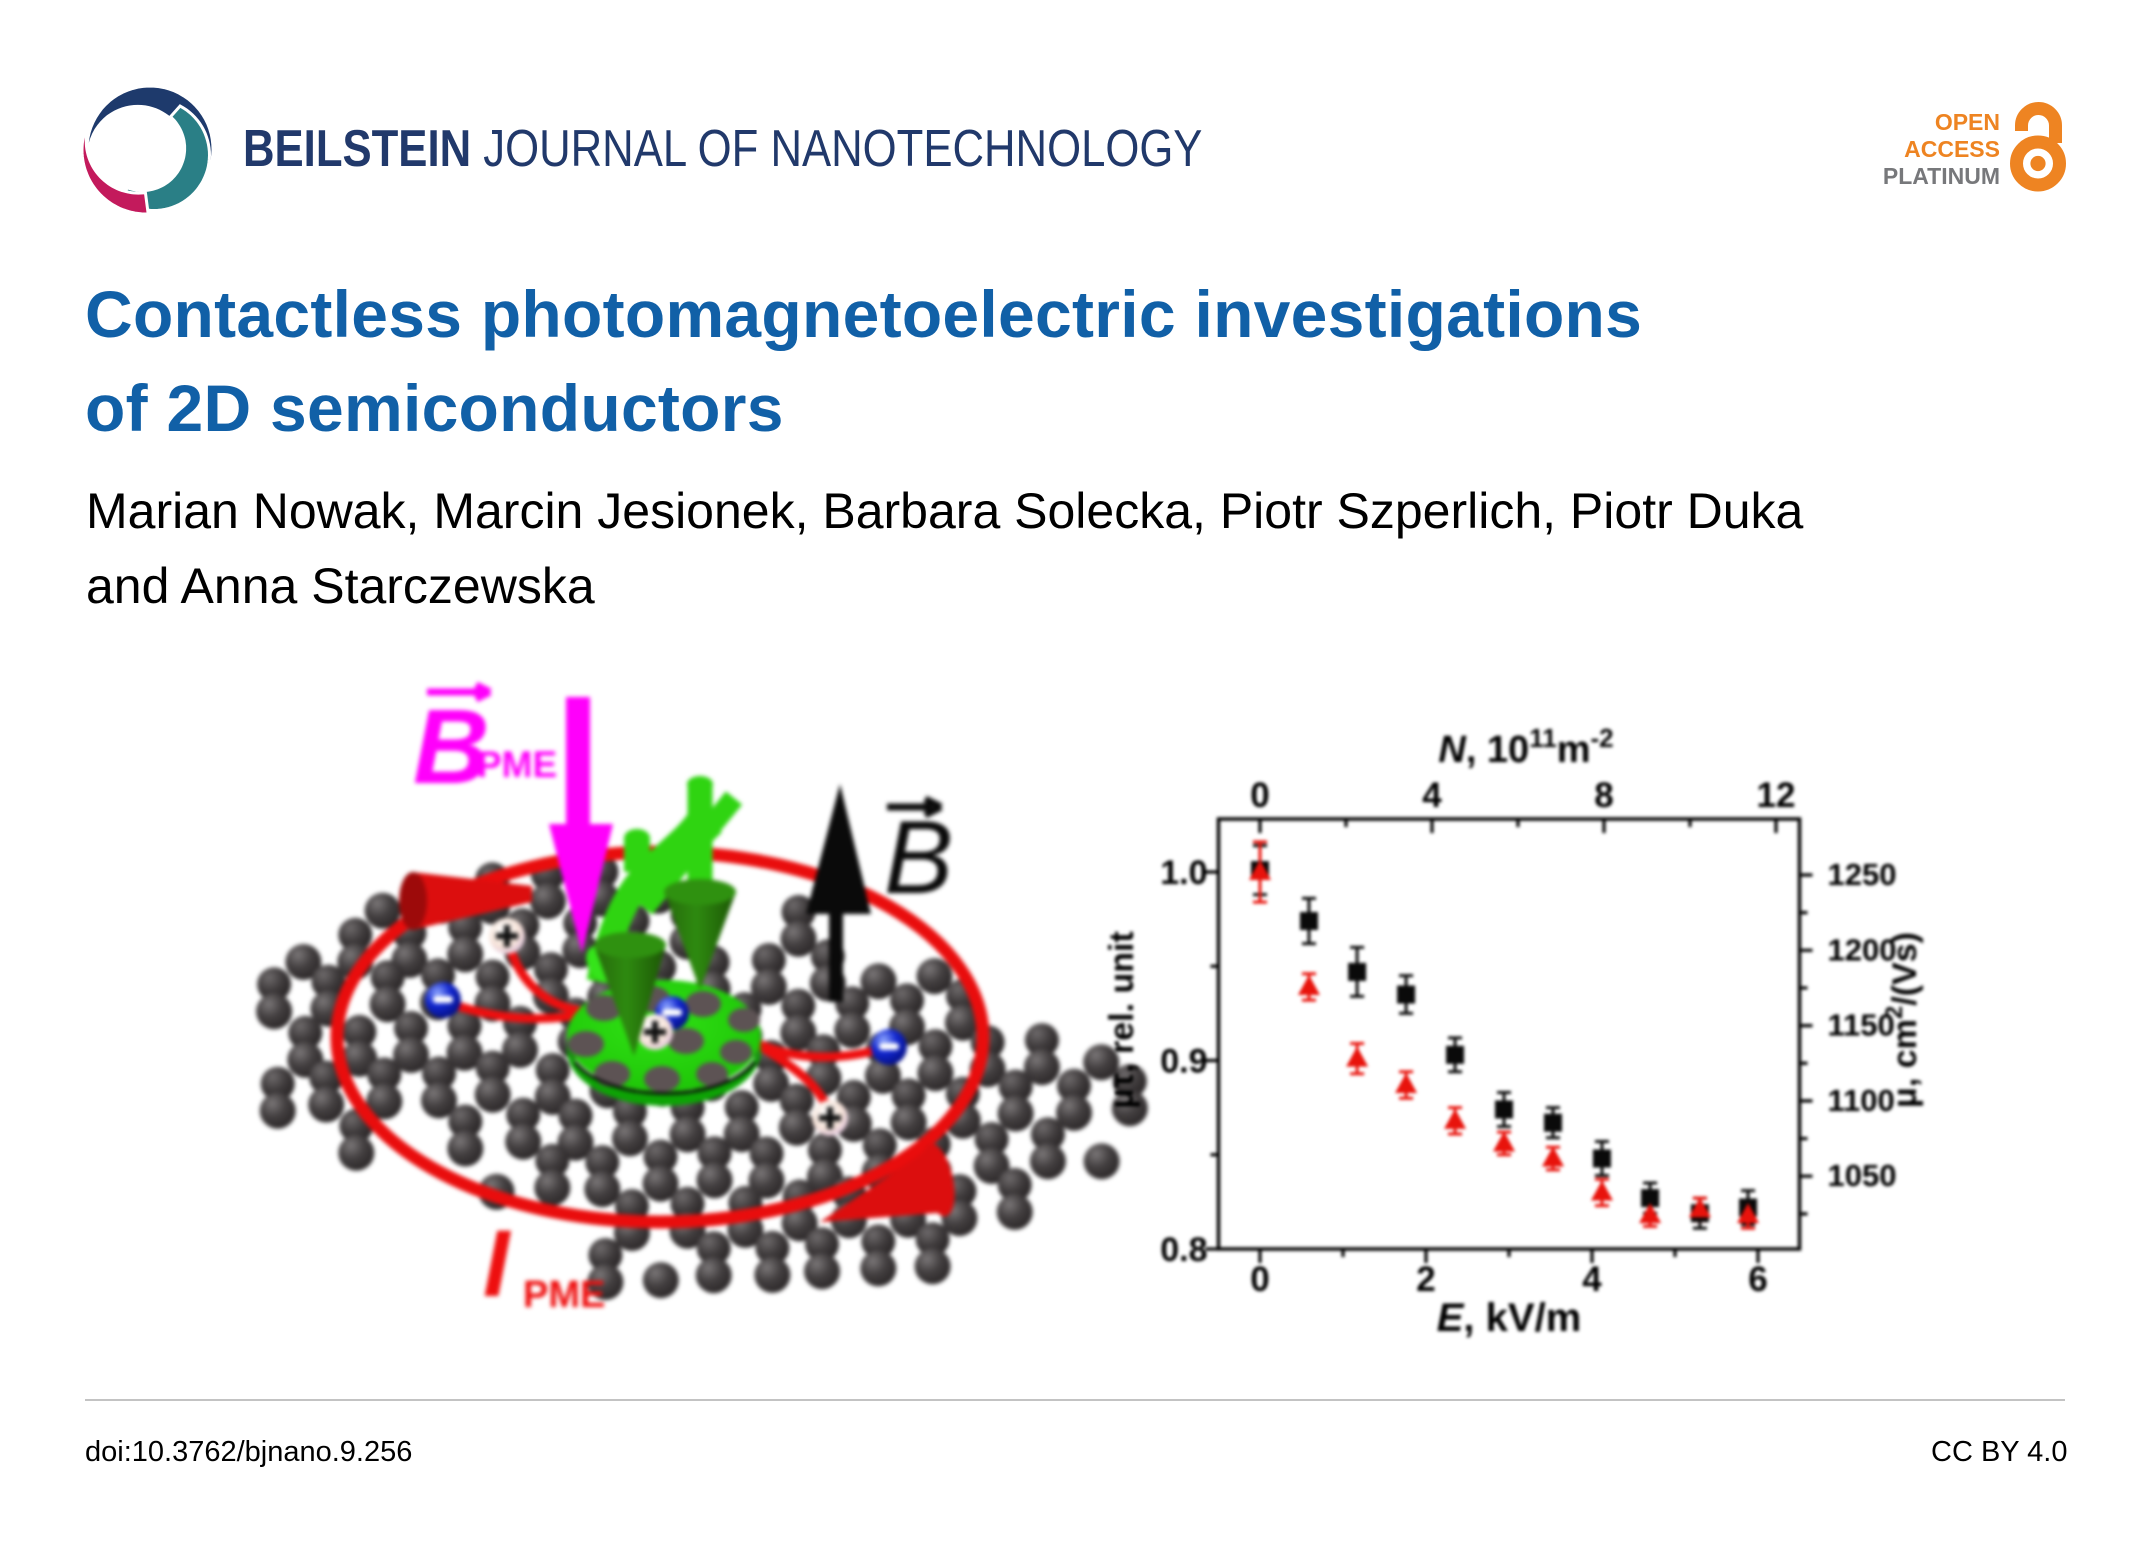 The image size is (2150, 1554). Describe the element at coordinates (1509, 1318) in the screenshot. I see `svg-text: E, kV/m` at that location.